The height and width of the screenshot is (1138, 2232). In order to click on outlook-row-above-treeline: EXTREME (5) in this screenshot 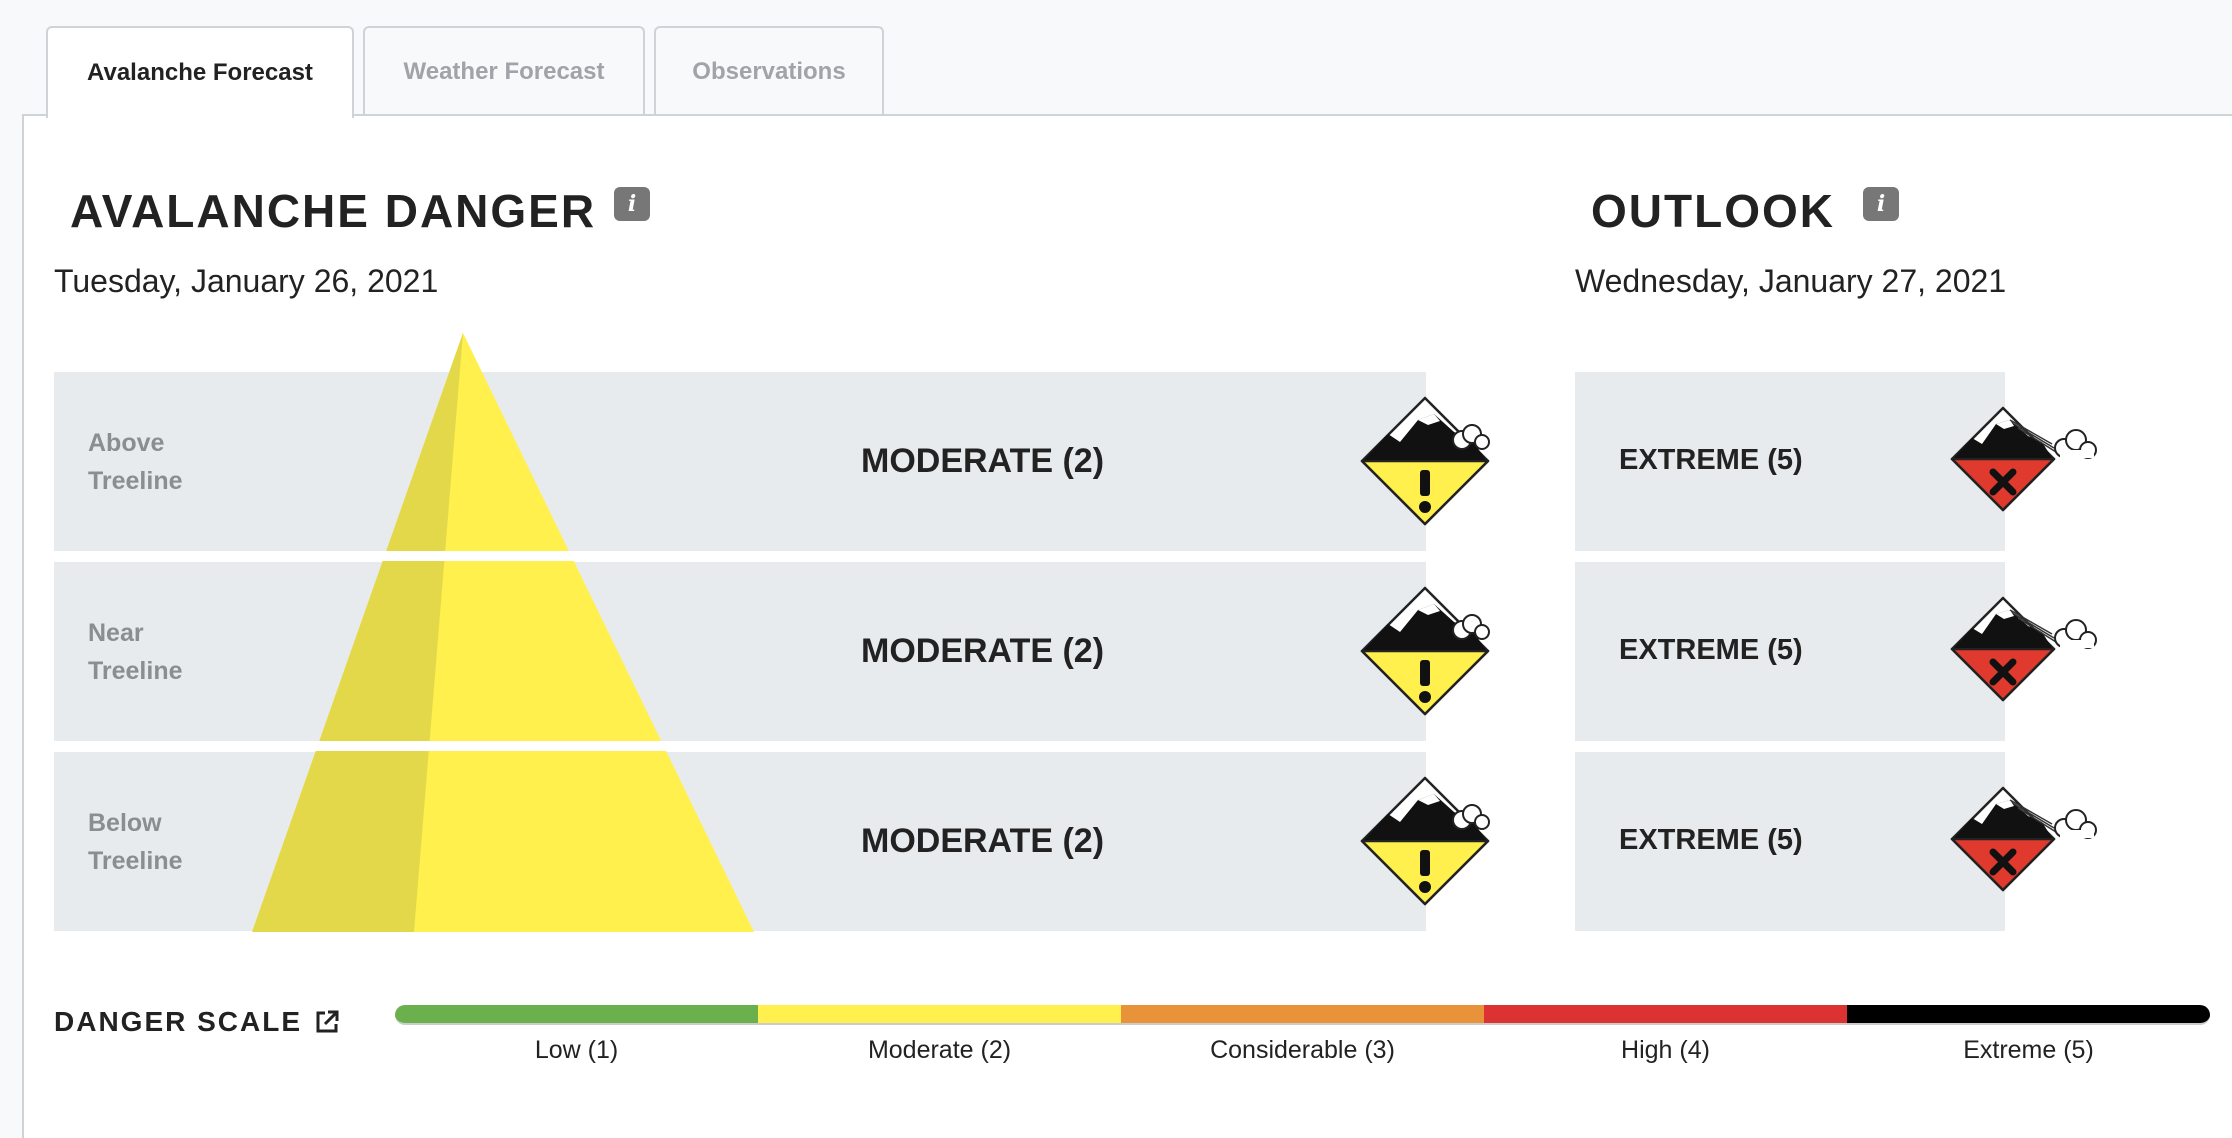, I will do `click(1790, 461)`.